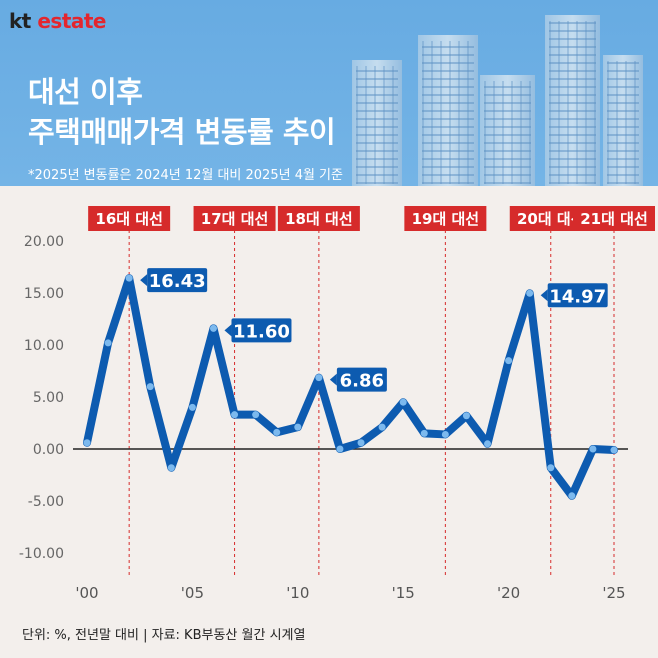 The image size is (658, 658). What do you see at coordinates (403, 593) in the screenshot?
I see `x-tick-label: '15` at bounding box center [403, 593].